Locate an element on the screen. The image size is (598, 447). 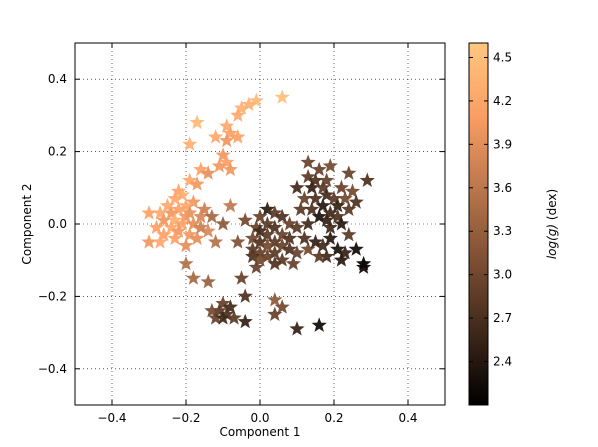
y-tick-label: 0.0 is located at coordinates (57, 224).